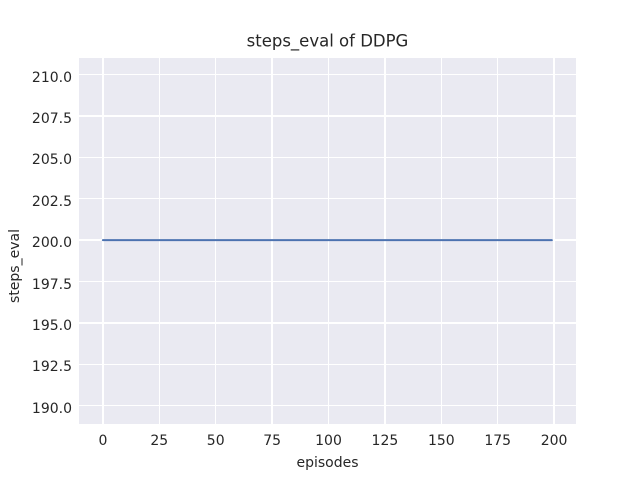 The width and height of the screenshot is (640, 480). I want to click on x-tick-label: 125, so click(385, 441).